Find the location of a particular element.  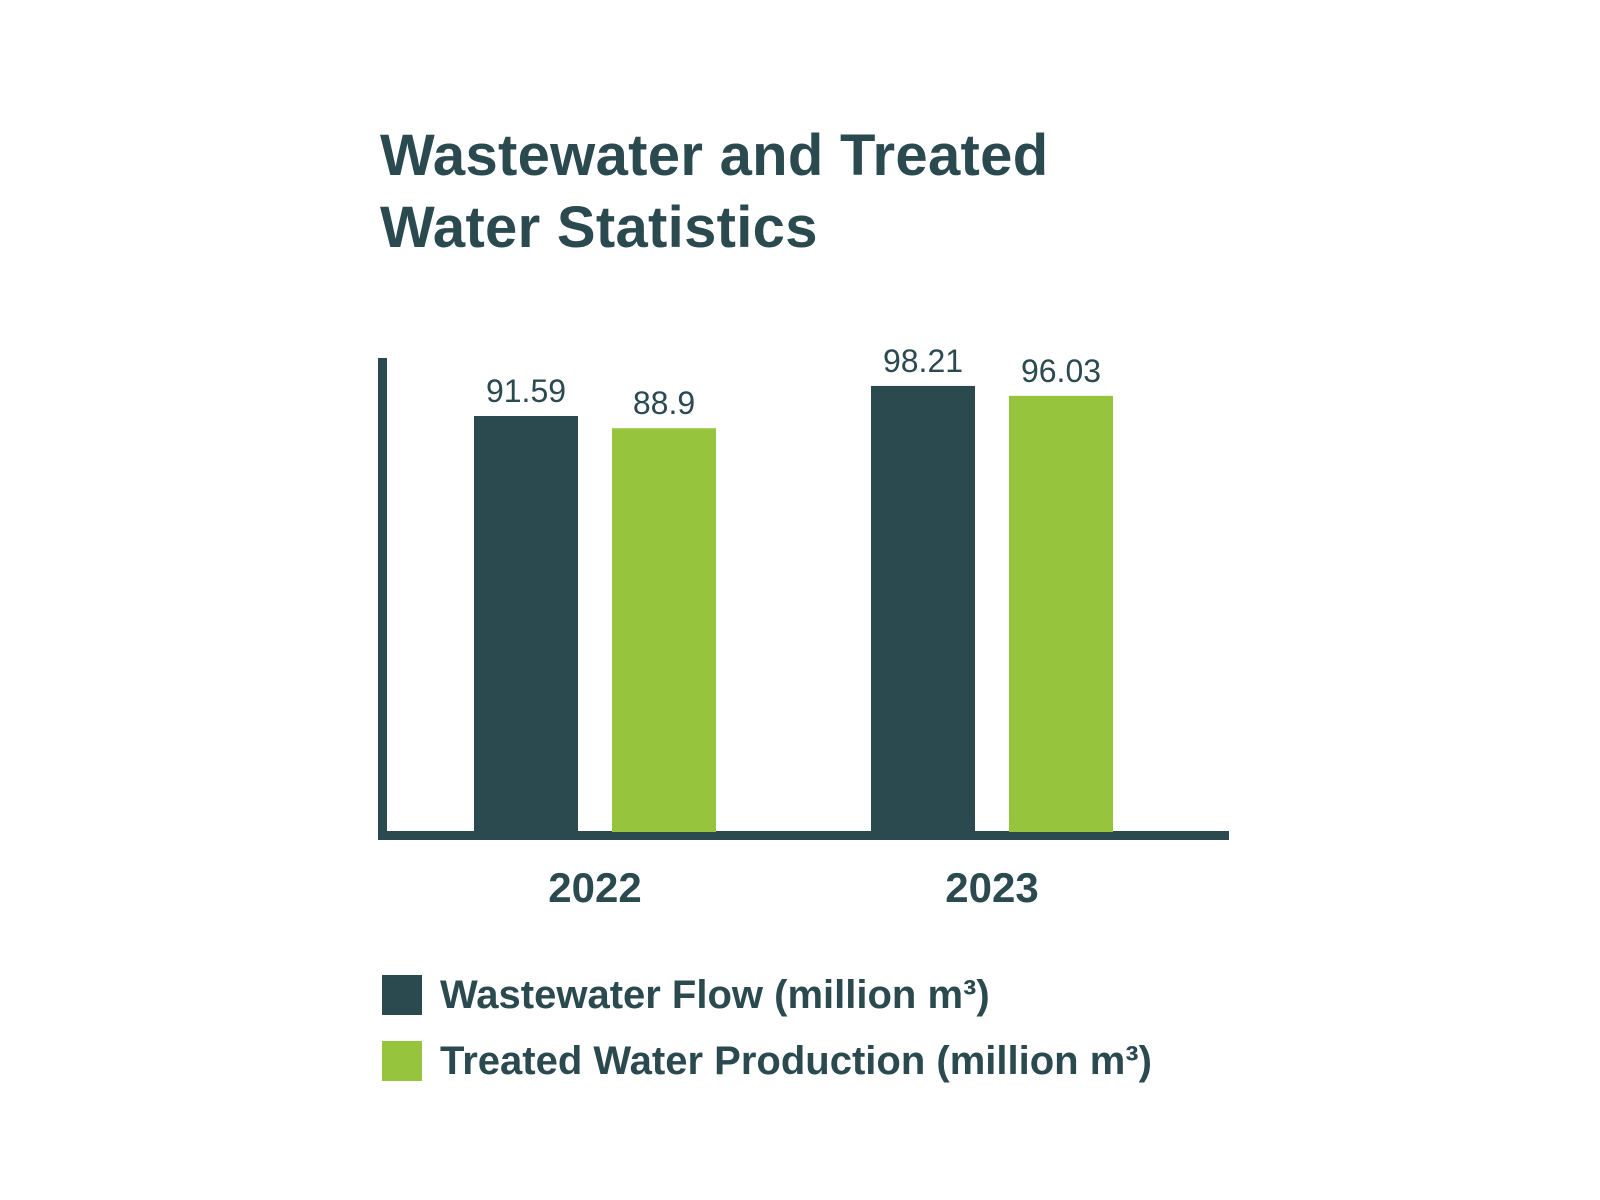

x-axis-line is located at coordinates (803, 835).